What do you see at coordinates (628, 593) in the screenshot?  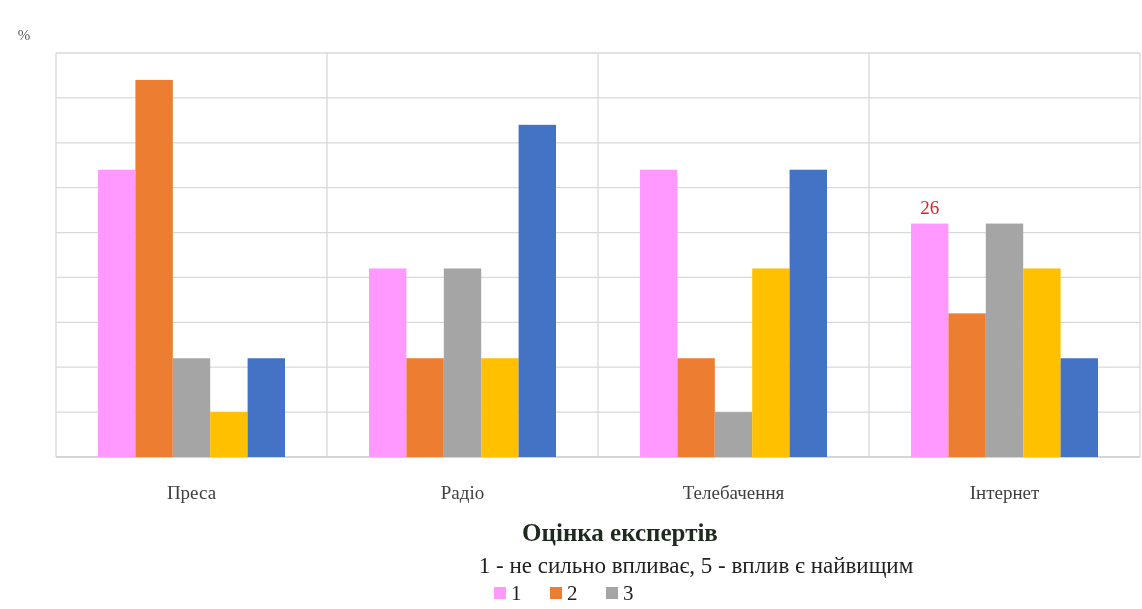 I see `legend-label: 3` at bounding box center [628, 593].